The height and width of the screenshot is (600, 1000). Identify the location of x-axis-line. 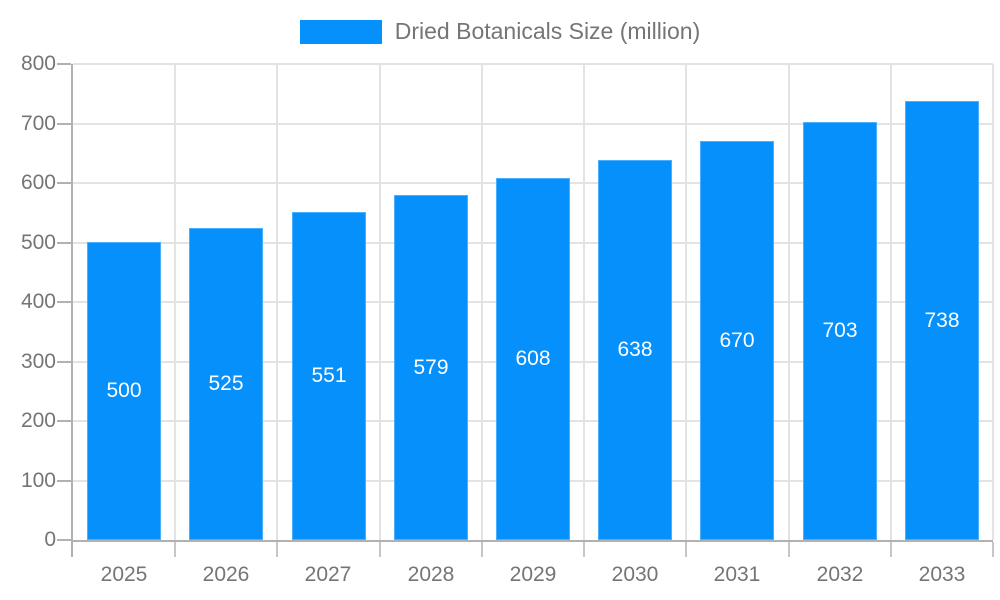
(532, 541).